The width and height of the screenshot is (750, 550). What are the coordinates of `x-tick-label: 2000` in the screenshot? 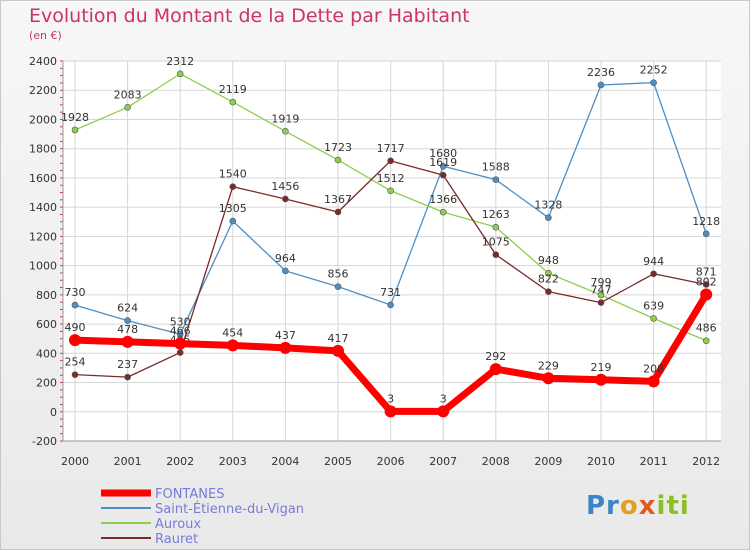 It's located at (75, 461).